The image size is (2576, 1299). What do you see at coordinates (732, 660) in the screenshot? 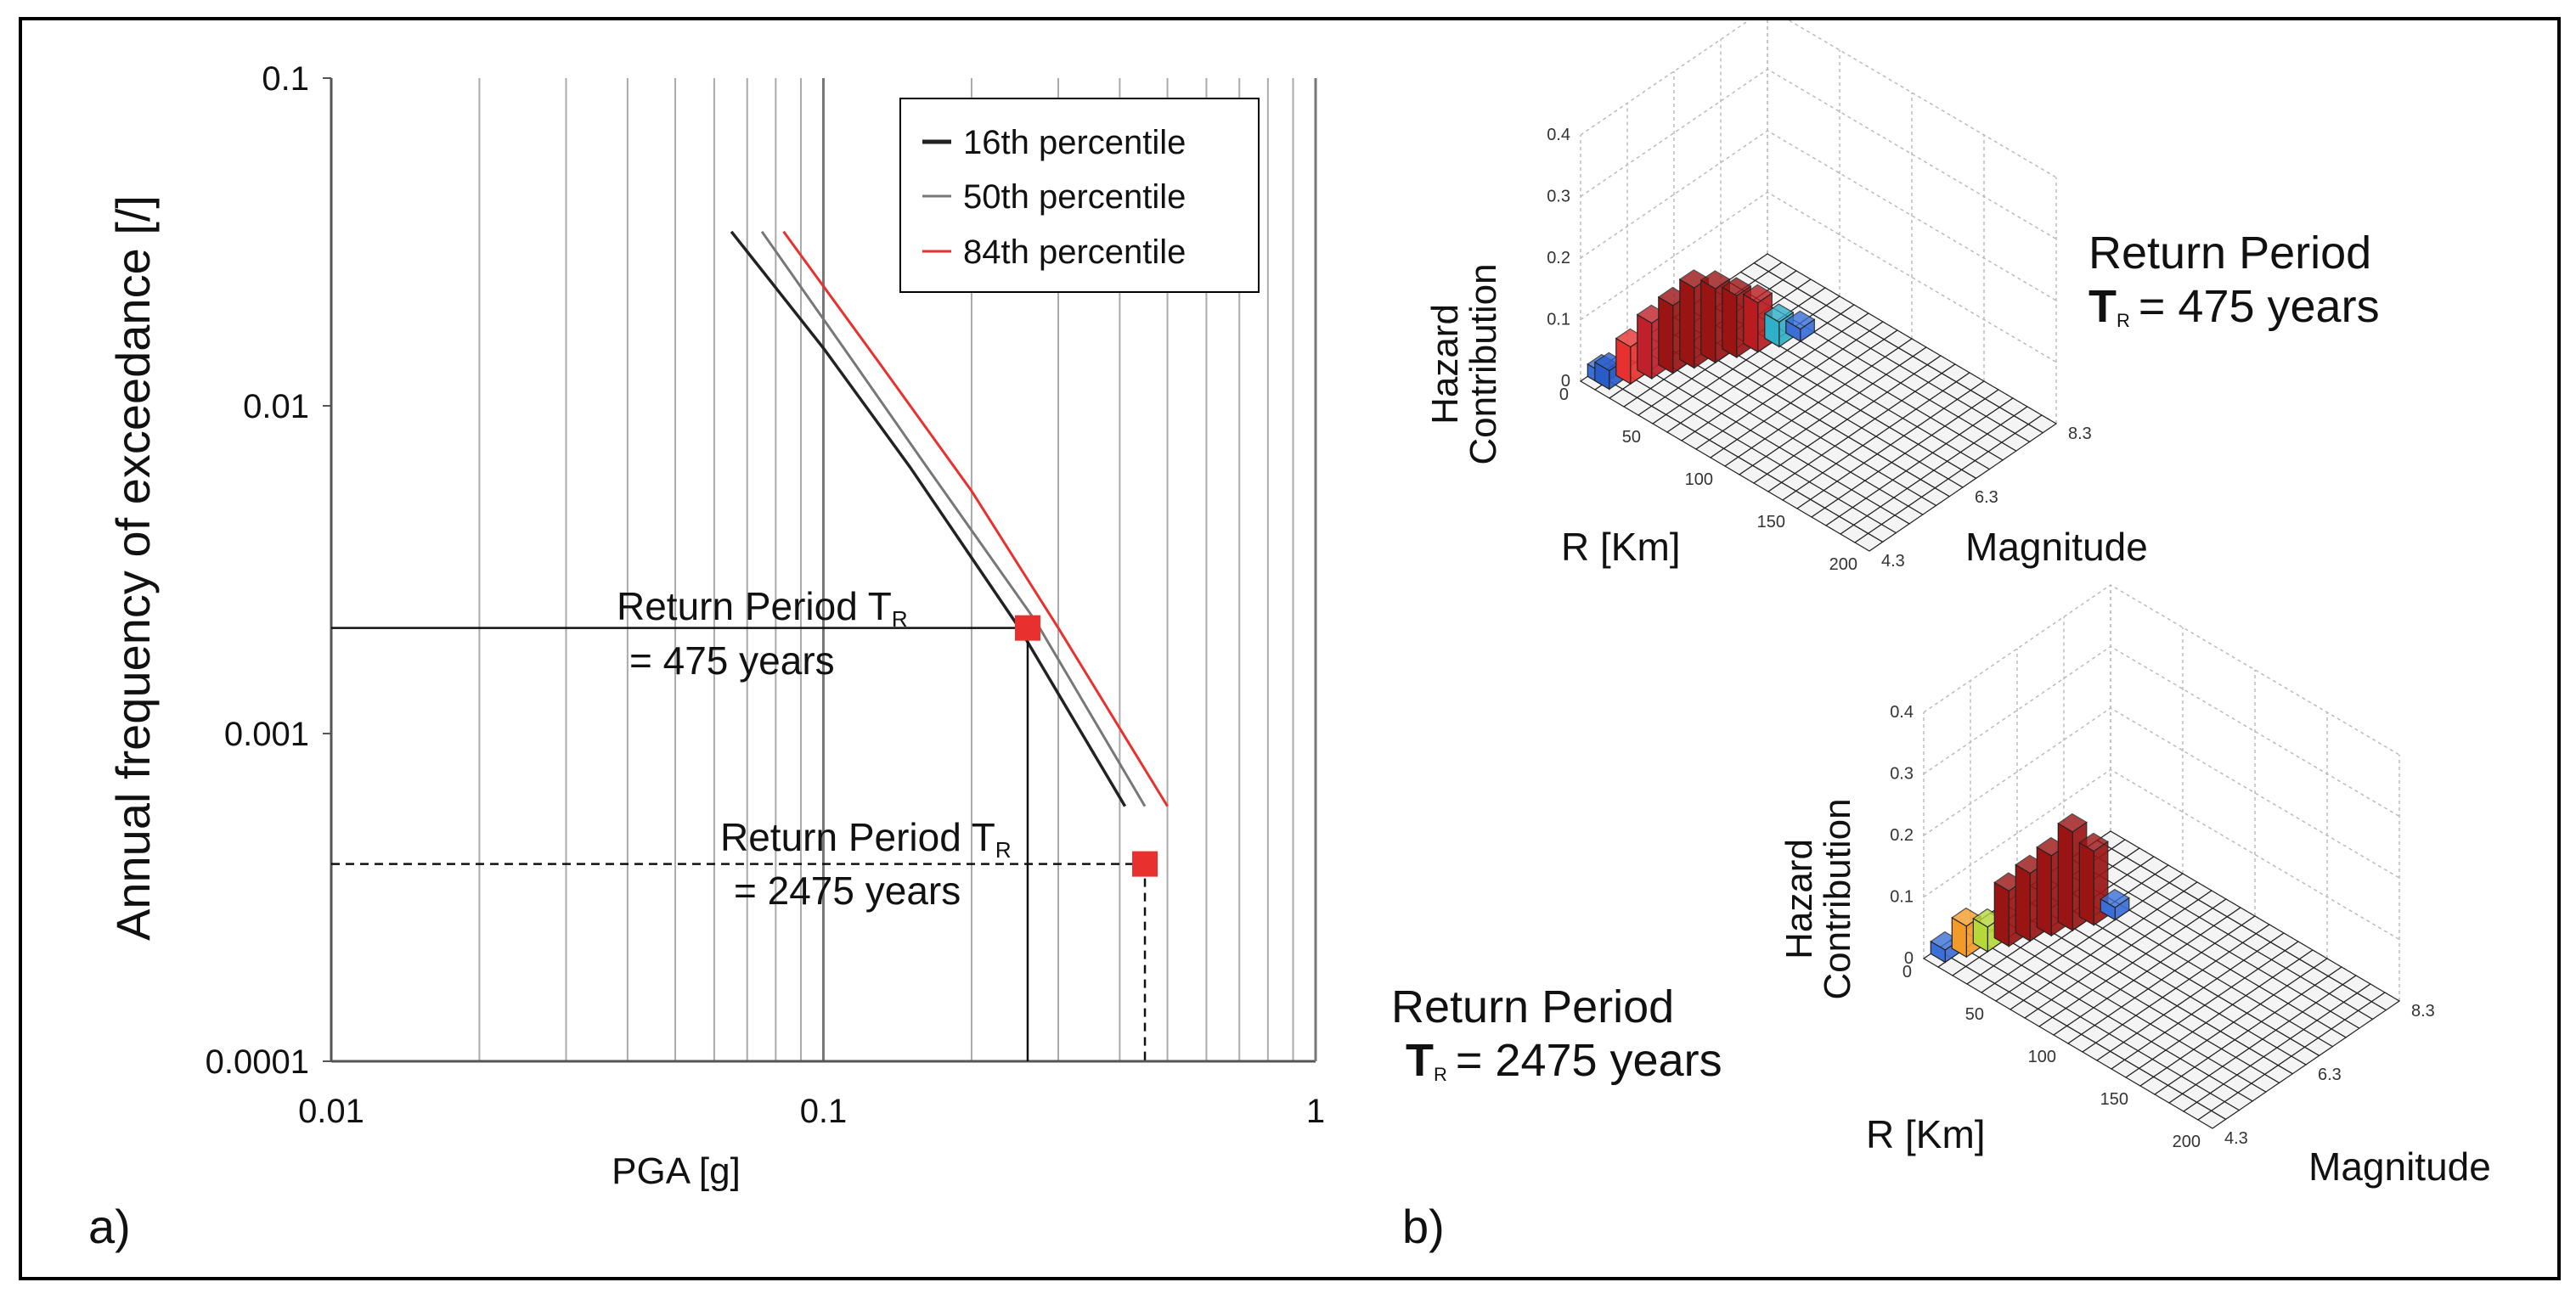
I see `annotation-475-line2: = 475 years` at bounding box center [732, 660].